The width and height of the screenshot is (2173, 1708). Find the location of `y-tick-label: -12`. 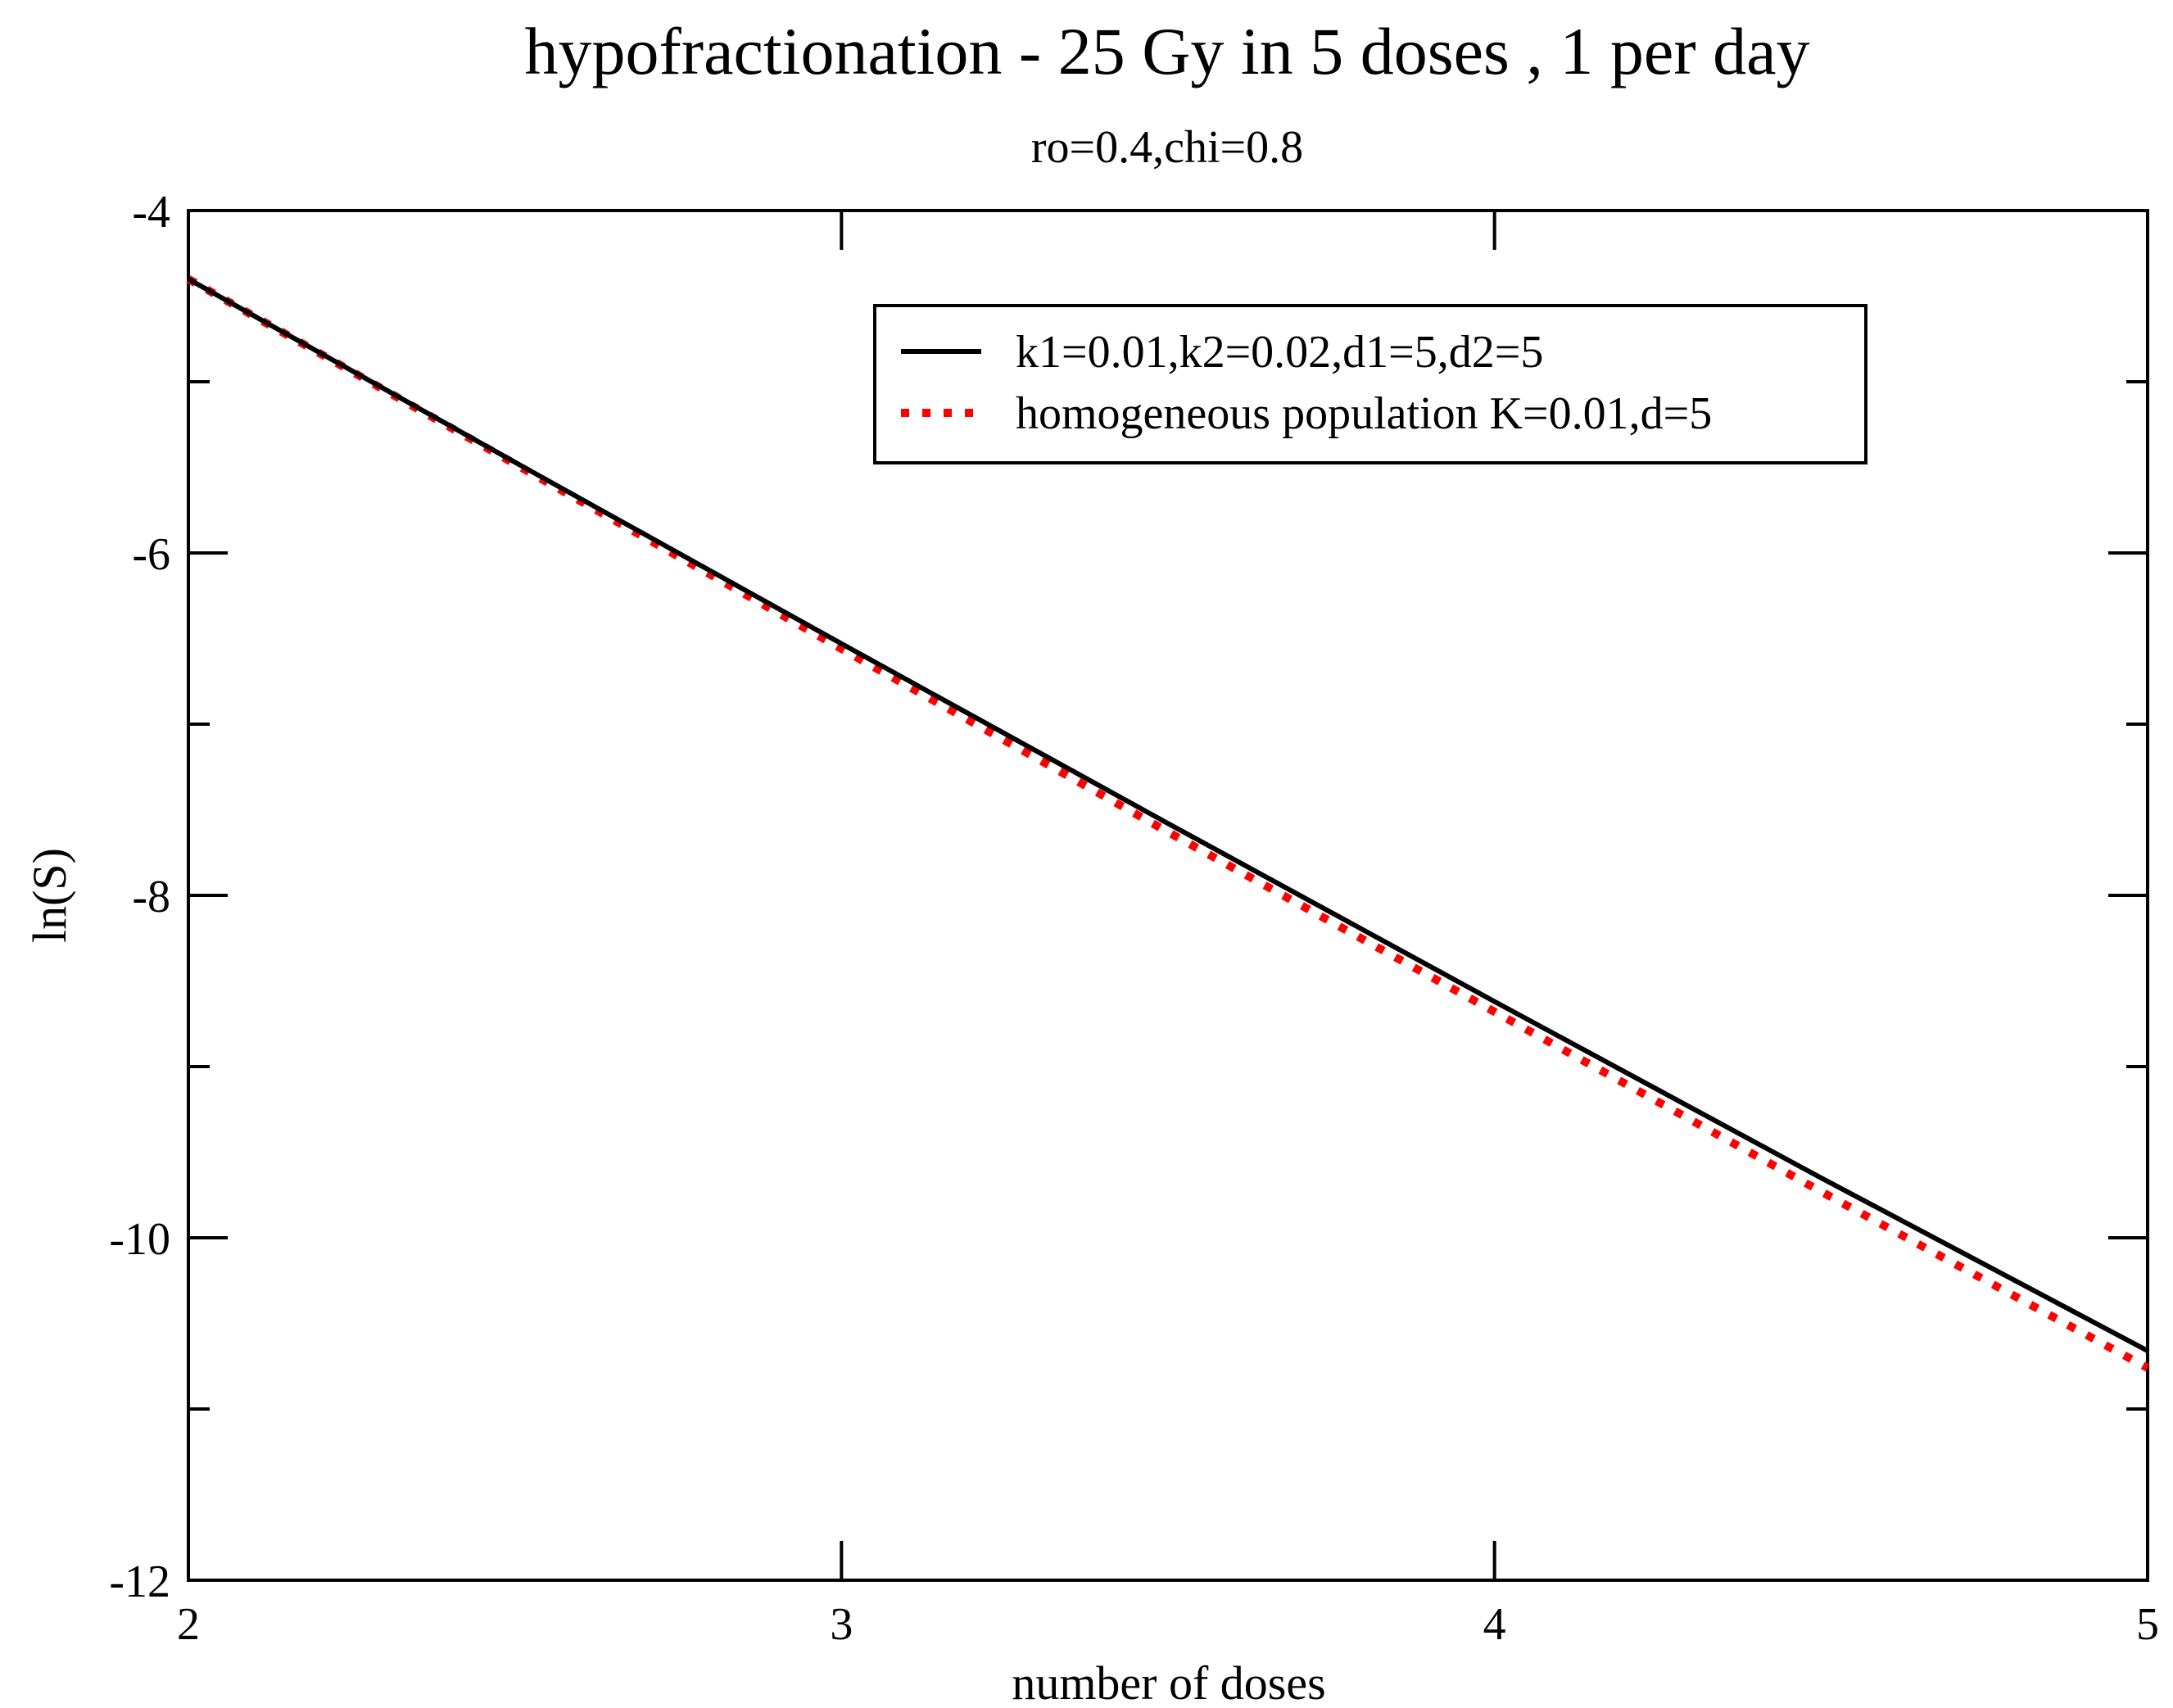

y-tick-label: -12 is located at coordinates (139, 1582).